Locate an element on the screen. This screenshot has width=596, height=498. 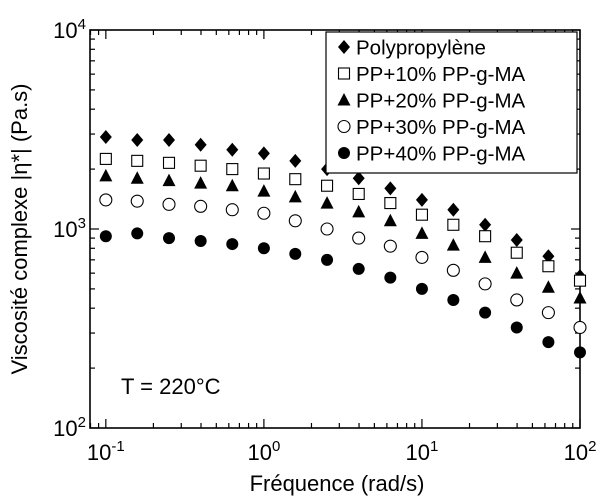
annotation-temperature: T = 220°C is located at coordinates (171, 386).